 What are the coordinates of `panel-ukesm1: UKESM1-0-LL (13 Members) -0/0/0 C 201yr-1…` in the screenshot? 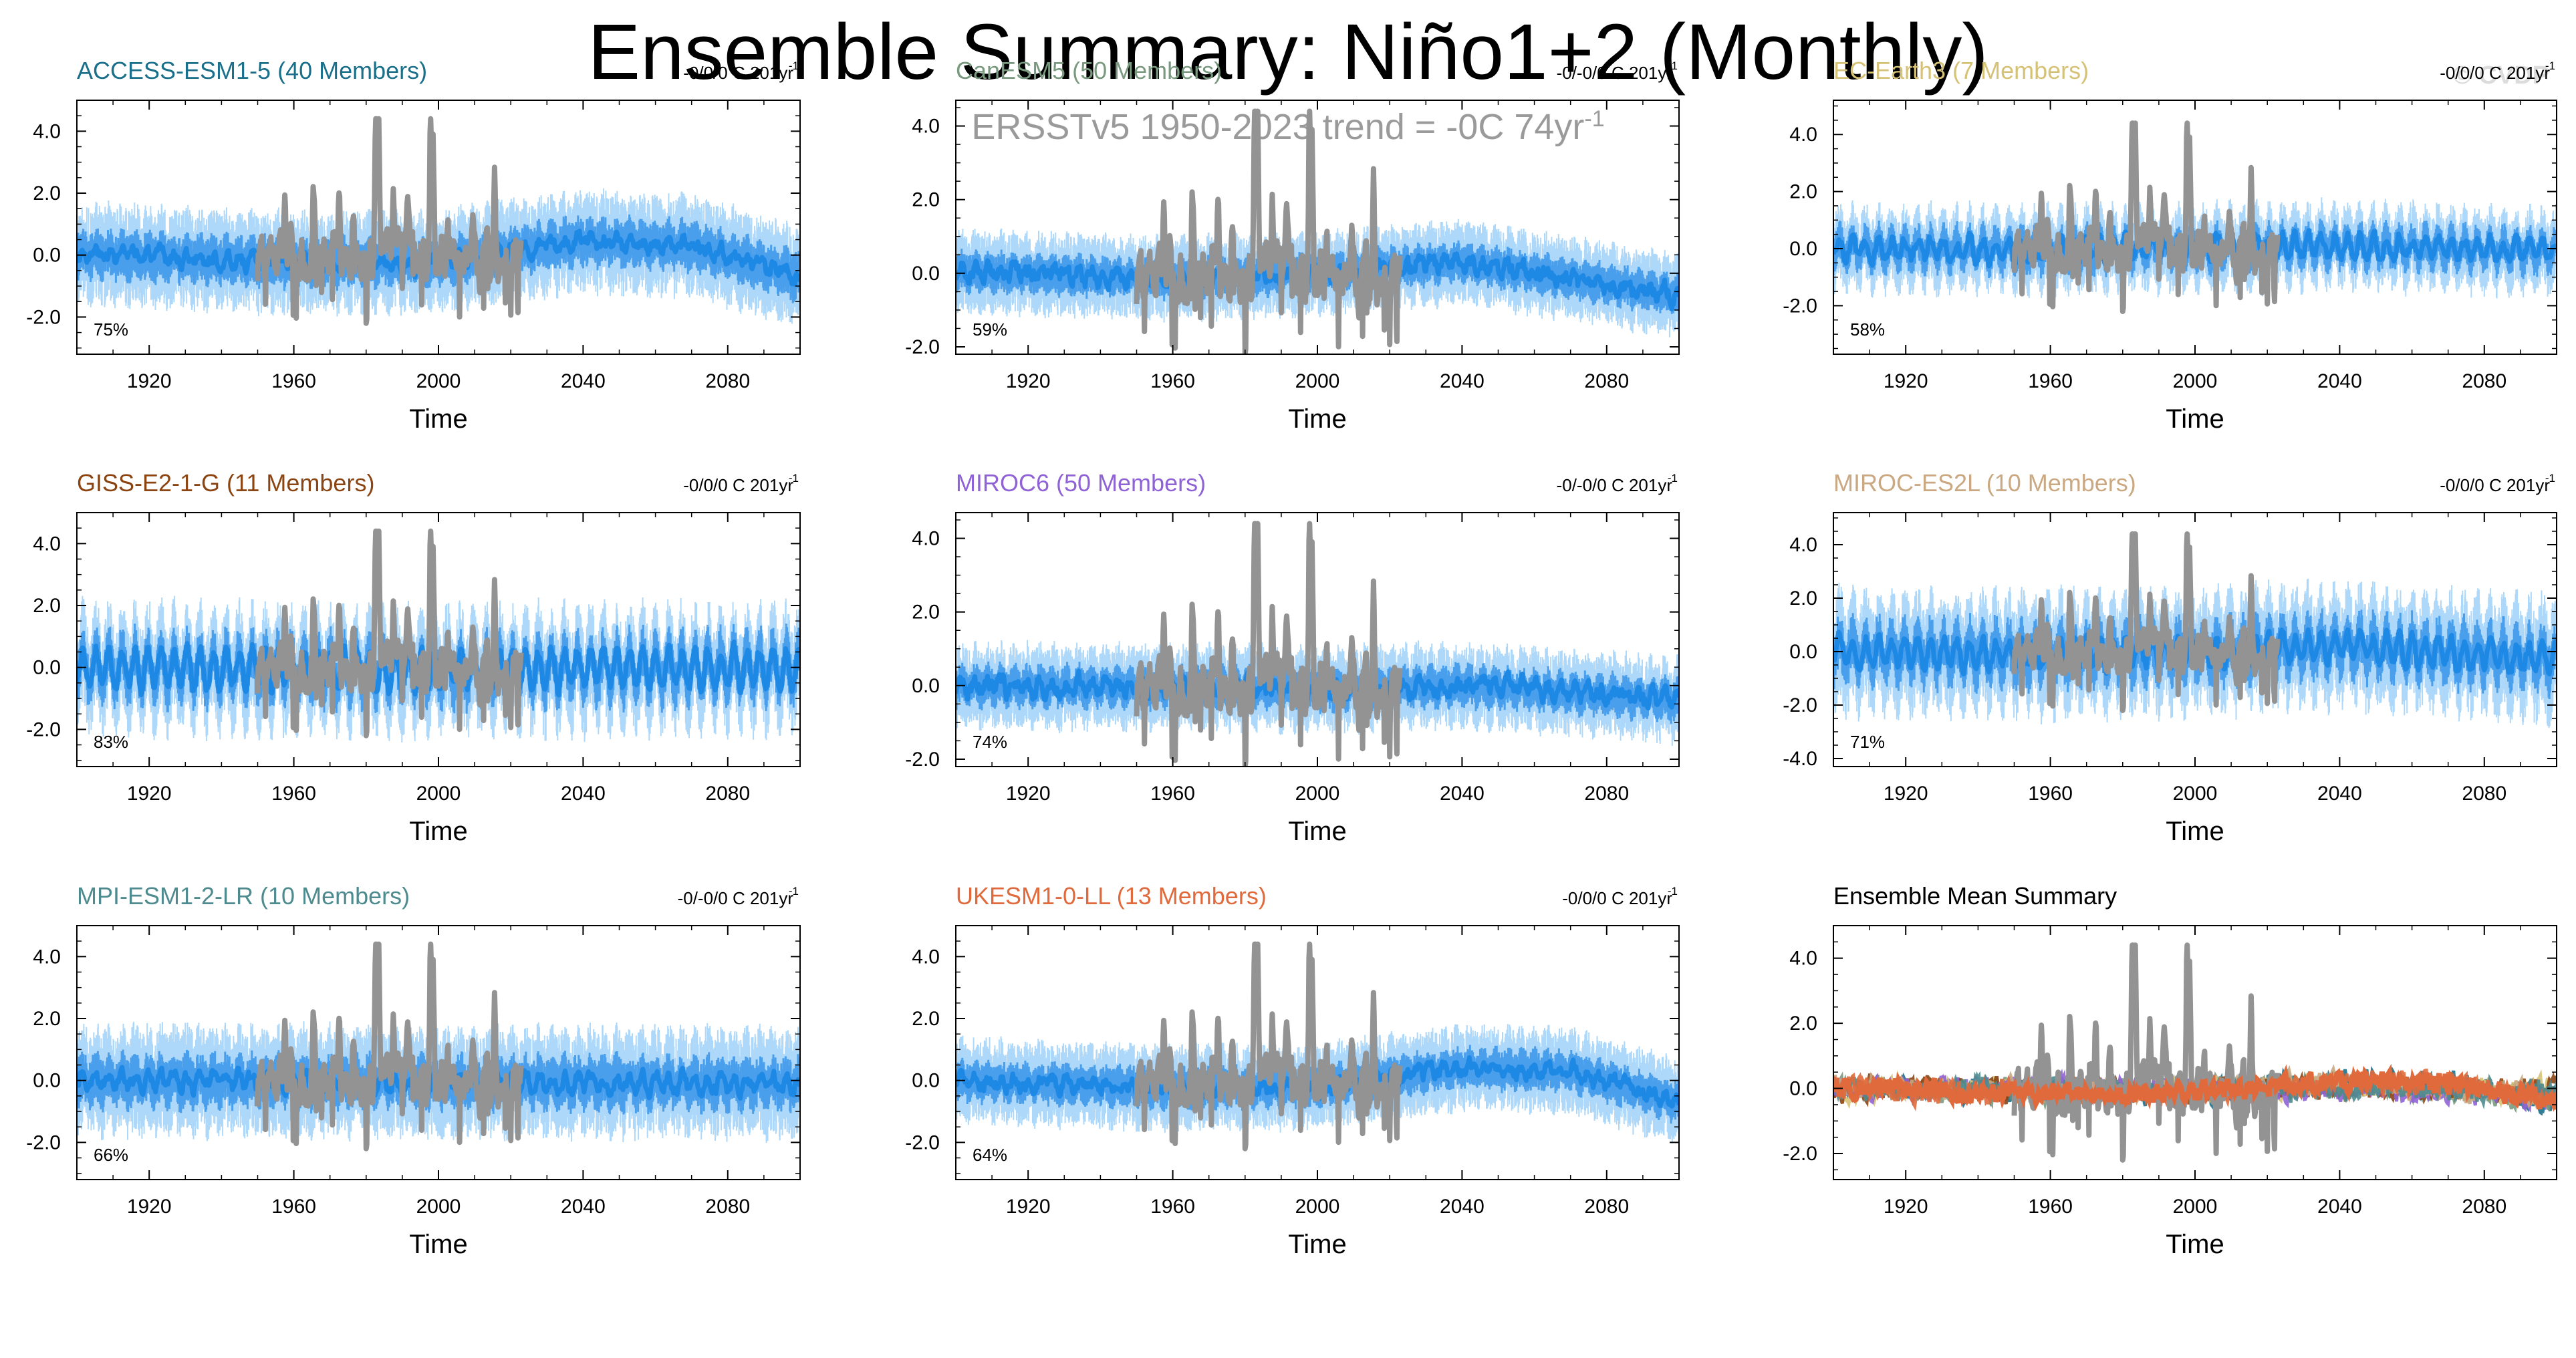 It's located at (1292, 1070).